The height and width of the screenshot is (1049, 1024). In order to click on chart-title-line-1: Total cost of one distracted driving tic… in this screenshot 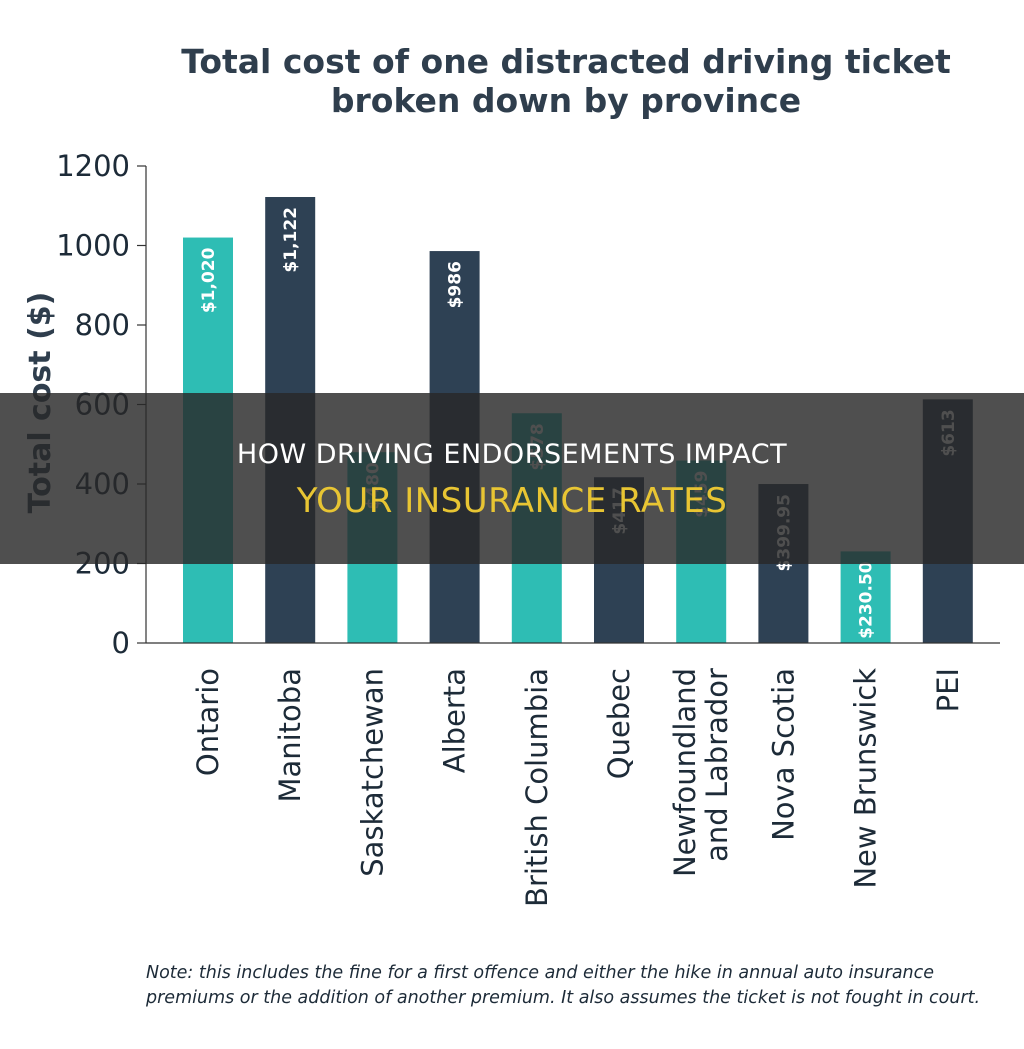, I will do `click(566, 61)`.